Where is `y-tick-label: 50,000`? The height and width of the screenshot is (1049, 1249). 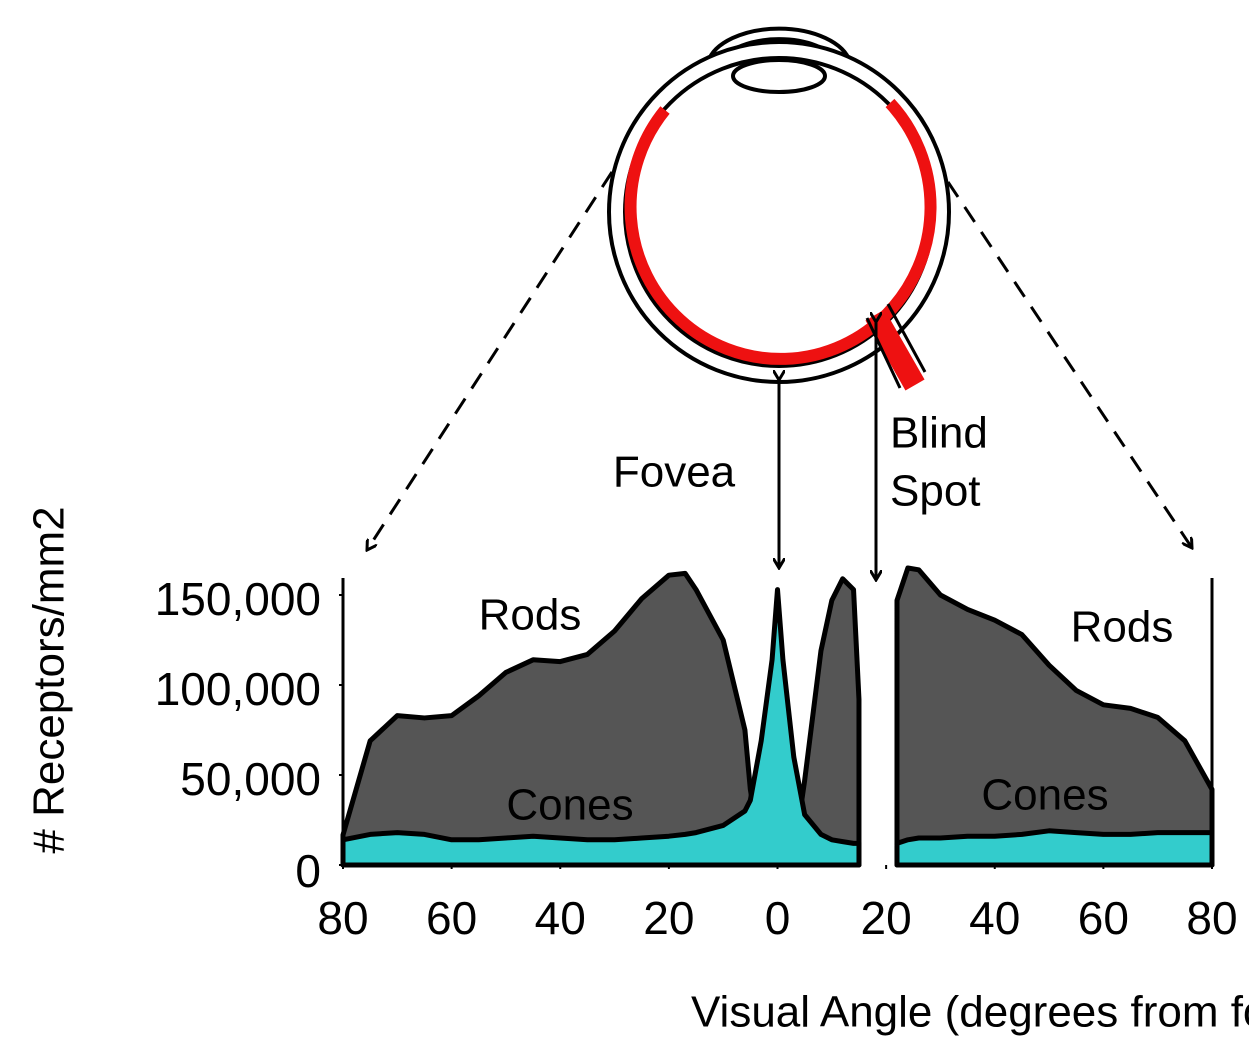
y-tick-label: 50,000 is located at coordinates (250, 779).